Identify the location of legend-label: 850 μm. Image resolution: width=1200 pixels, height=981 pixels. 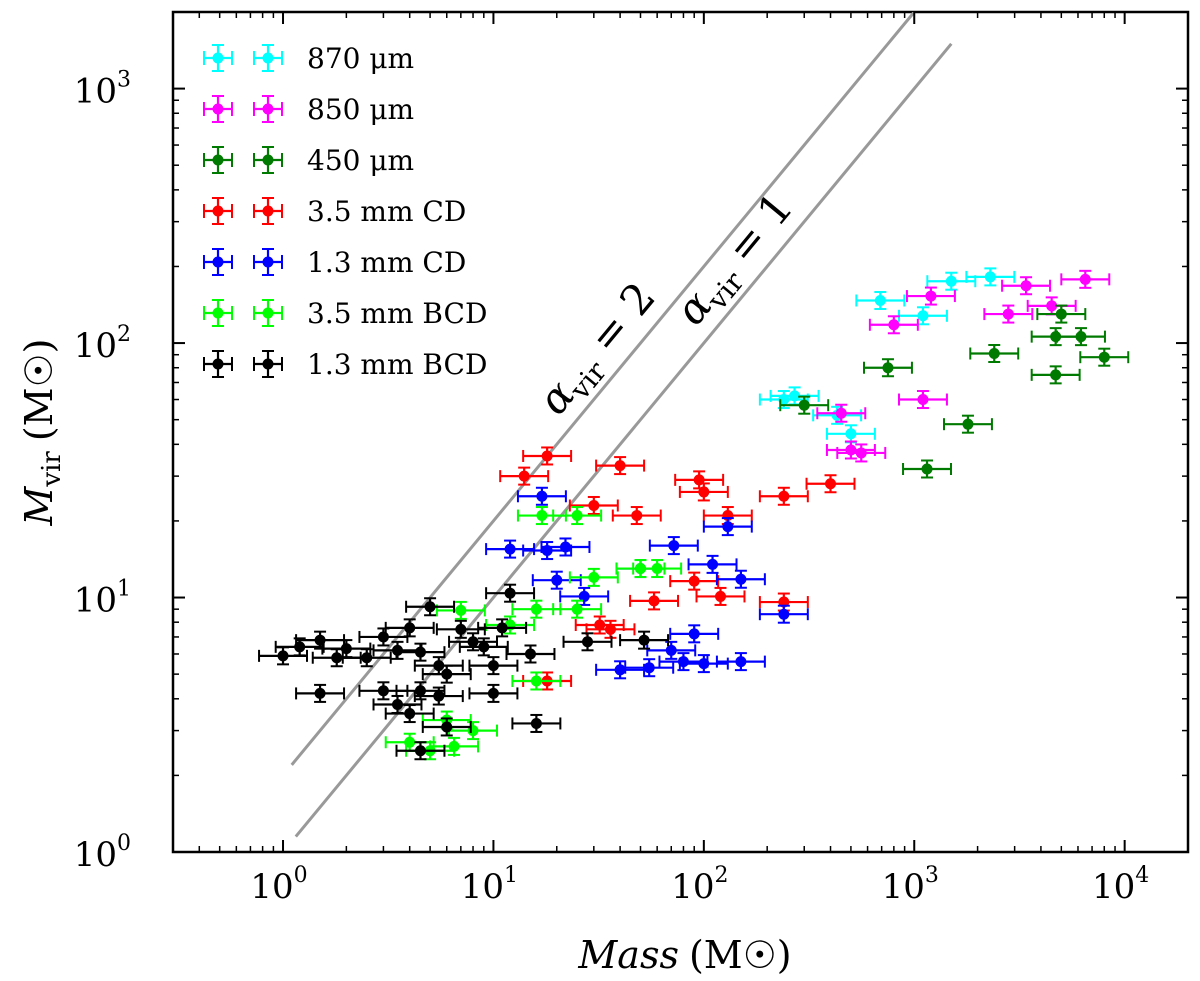
(360, 109).